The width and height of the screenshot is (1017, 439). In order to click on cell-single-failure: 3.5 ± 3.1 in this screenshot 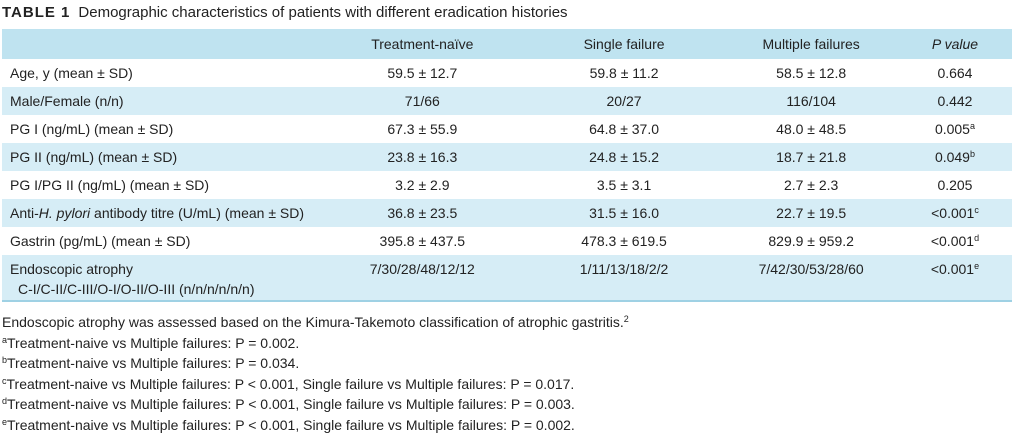, I will do `click(624, 185)`.